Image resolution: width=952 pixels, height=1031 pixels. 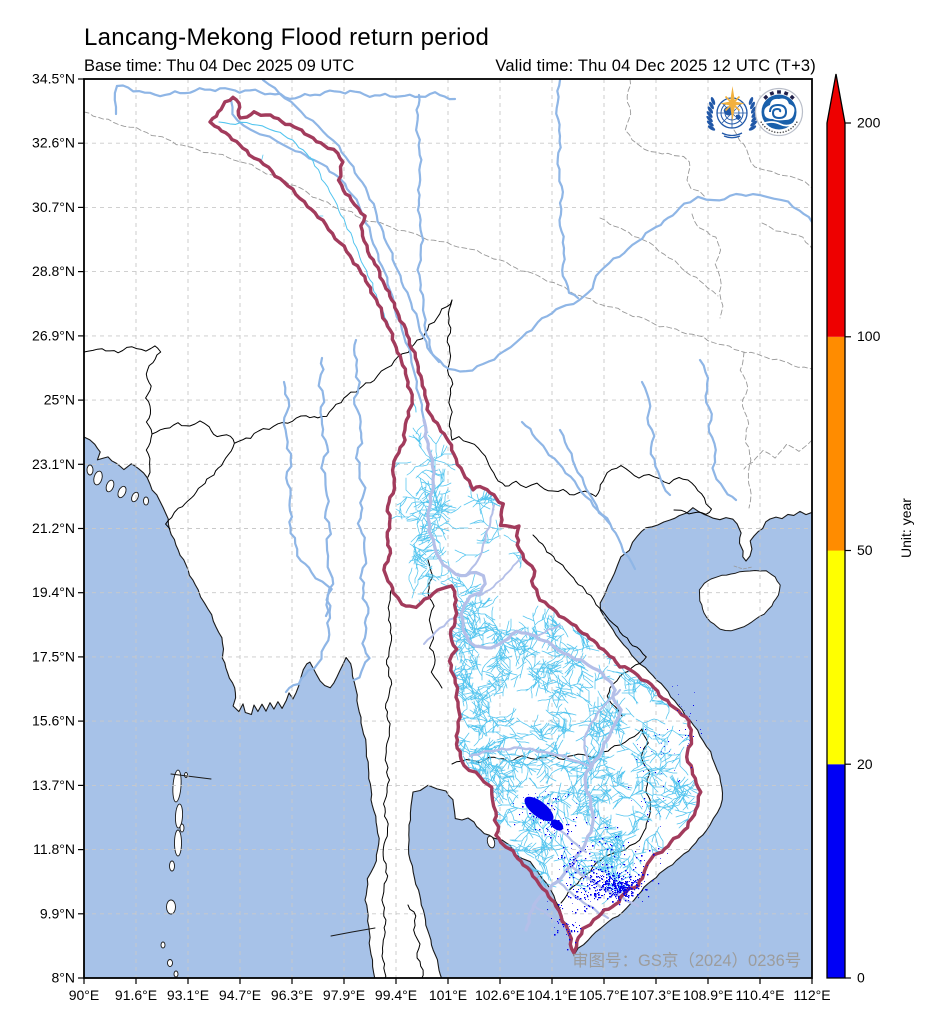 What do you see at coordinates (292, 995) in the screenshot?
I see `svg-text: 96.3°E` at bounding box center [292, 995].